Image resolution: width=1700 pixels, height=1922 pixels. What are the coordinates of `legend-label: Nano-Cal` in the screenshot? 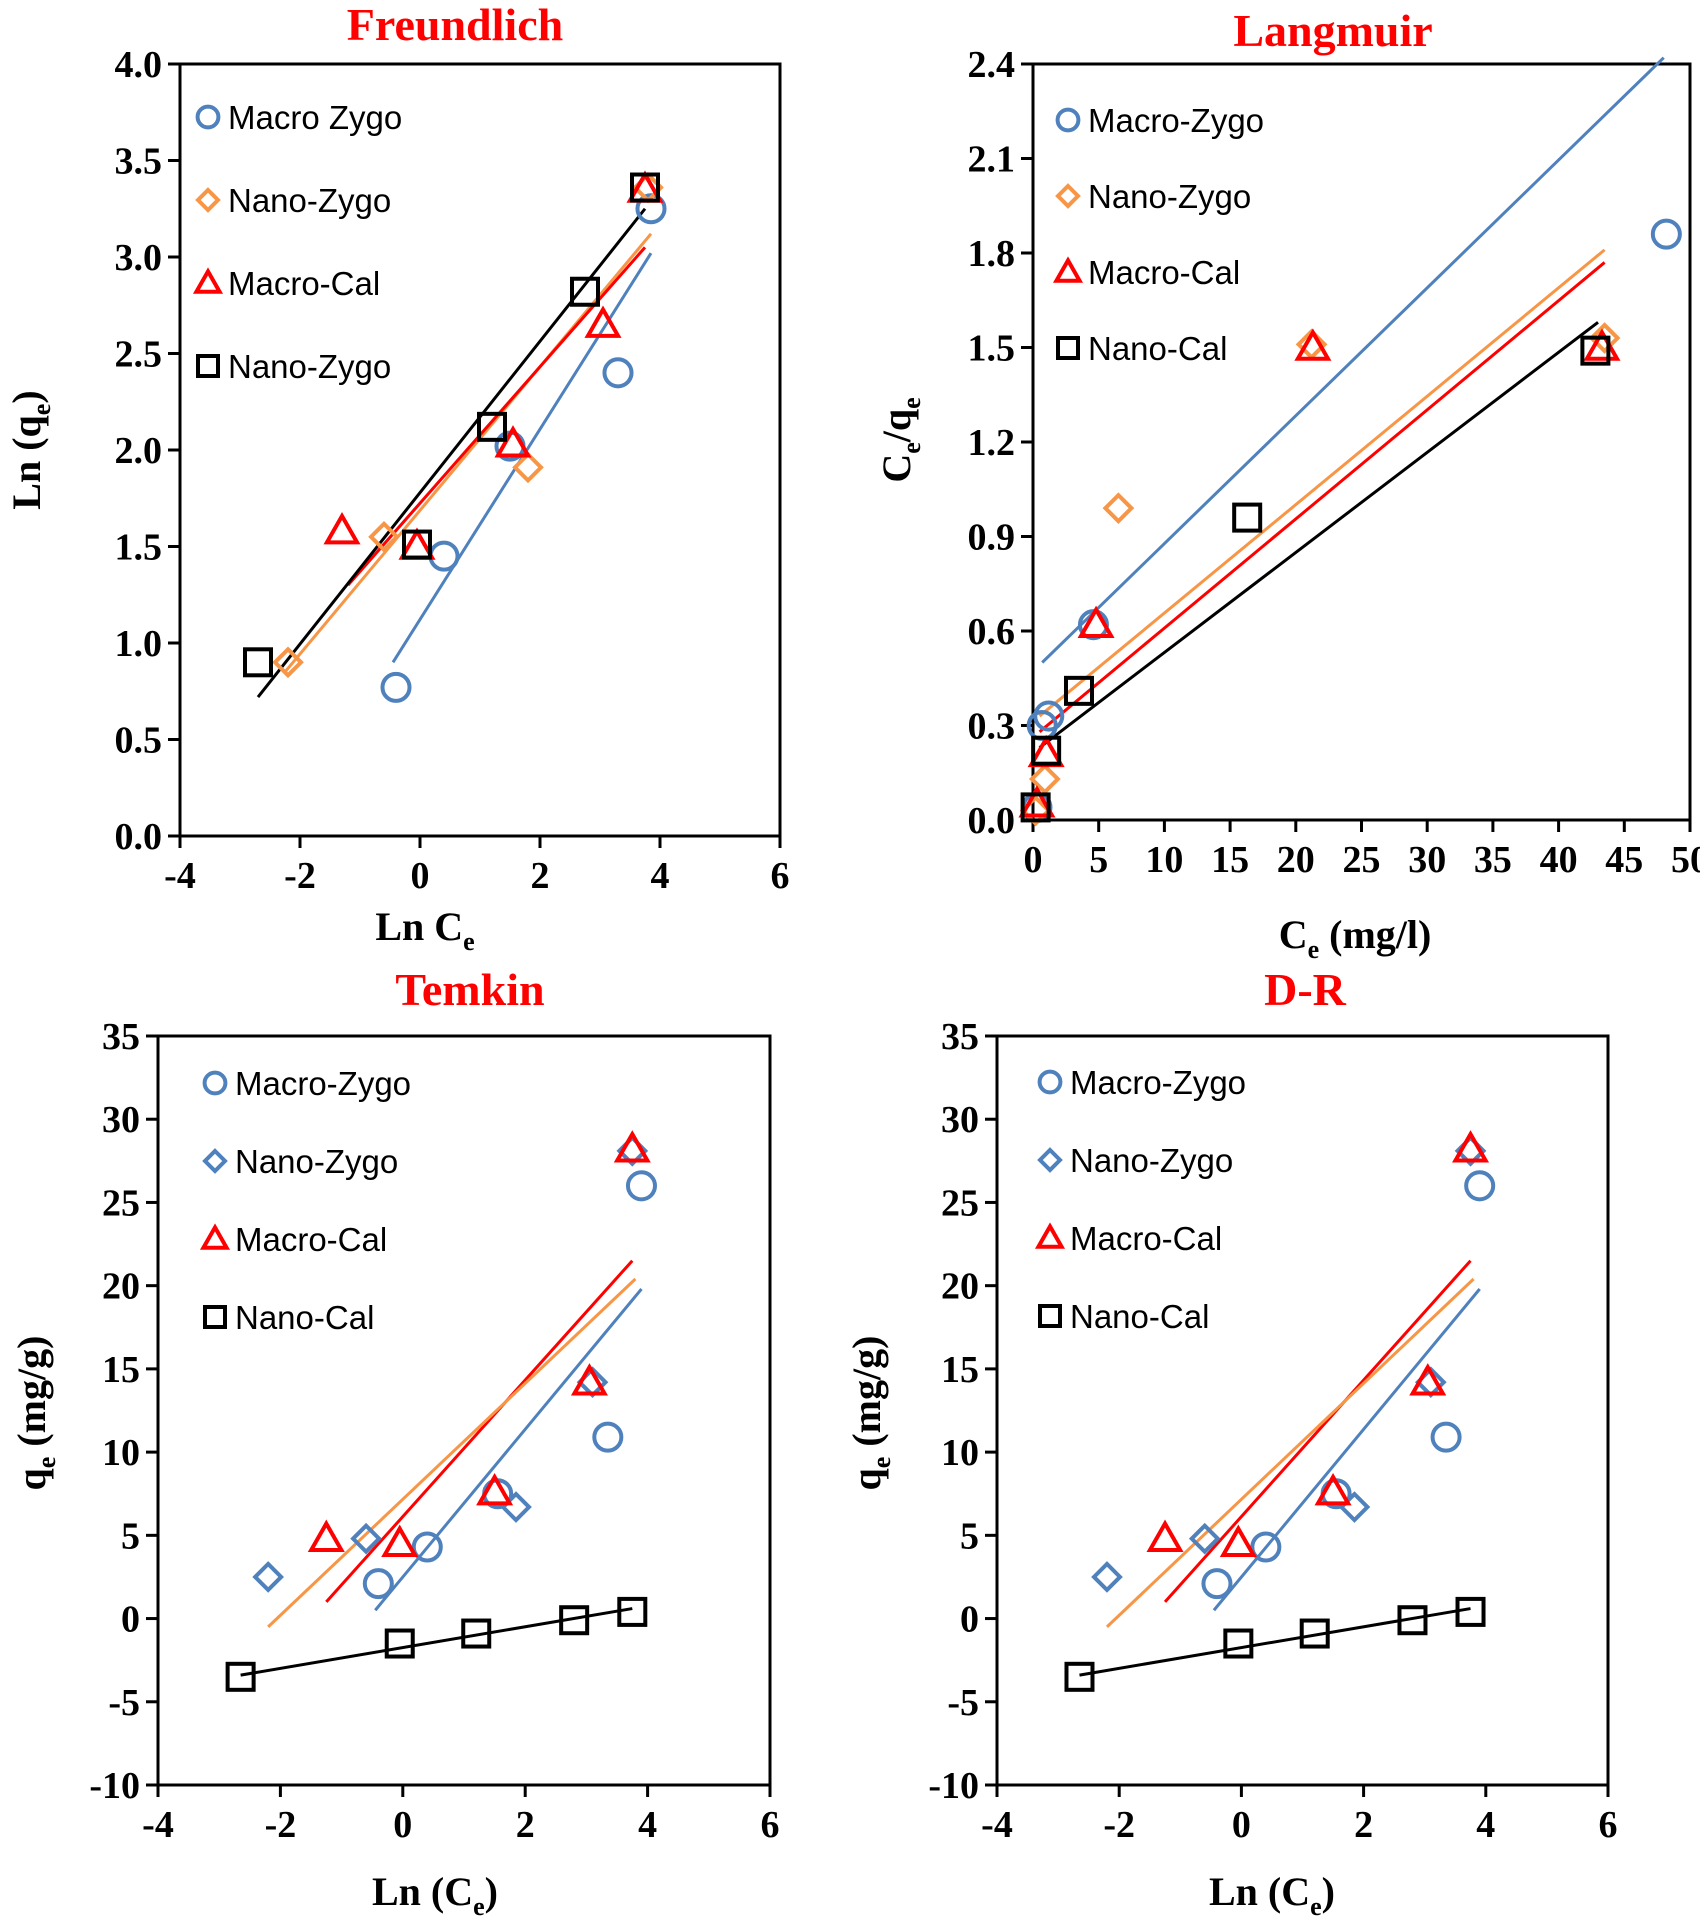 It's located at (1157, 348).